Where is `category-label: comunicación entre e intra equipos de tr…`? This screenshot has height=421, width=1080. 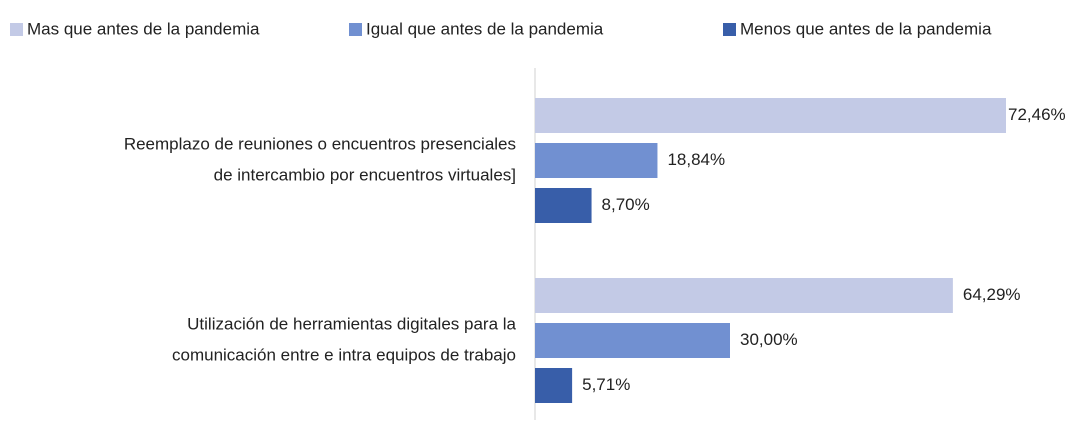 category-label: comunicación entre e intra equipos de tr… is located at coordinates (344, 354).